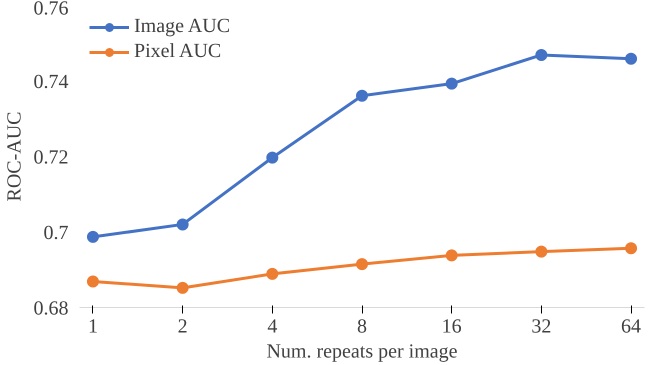  Describe the element at coordinates (631, 327) in the screenshot. I see `x-tick-label: 64` at that location.